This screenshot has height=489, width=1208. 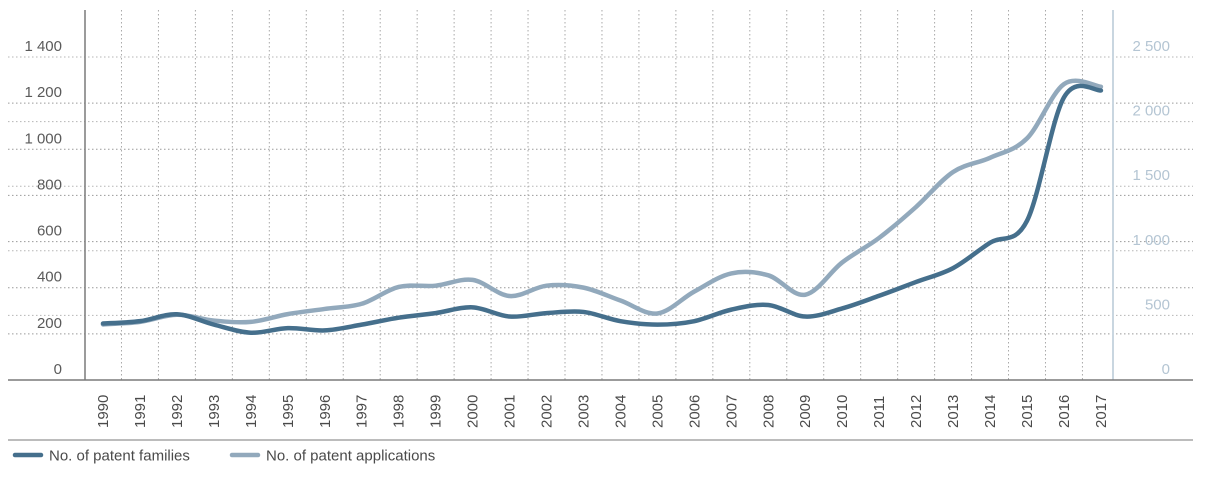 I want to click on x-tick-label: 2004, so click(x=620, y=411).